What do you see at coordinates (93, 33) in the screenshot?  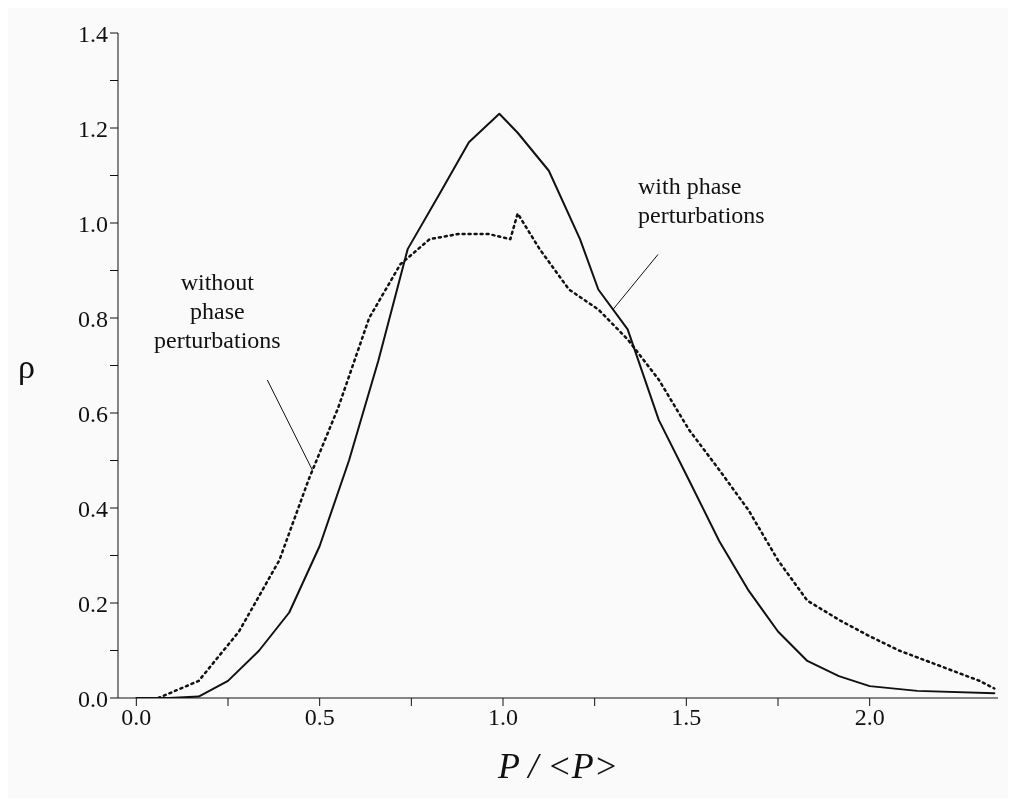 I see `y-tick-label: 1.4` at bounding box center [93, 33].